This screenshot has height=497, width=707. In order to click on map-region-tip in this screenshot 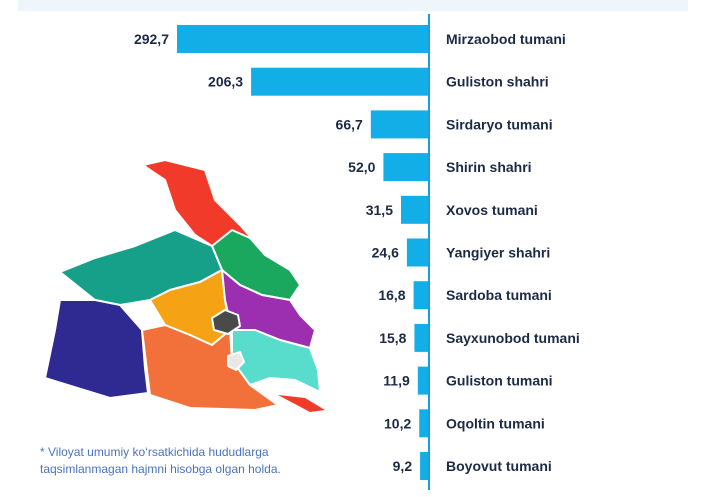, I will do `click(301, 403)`.